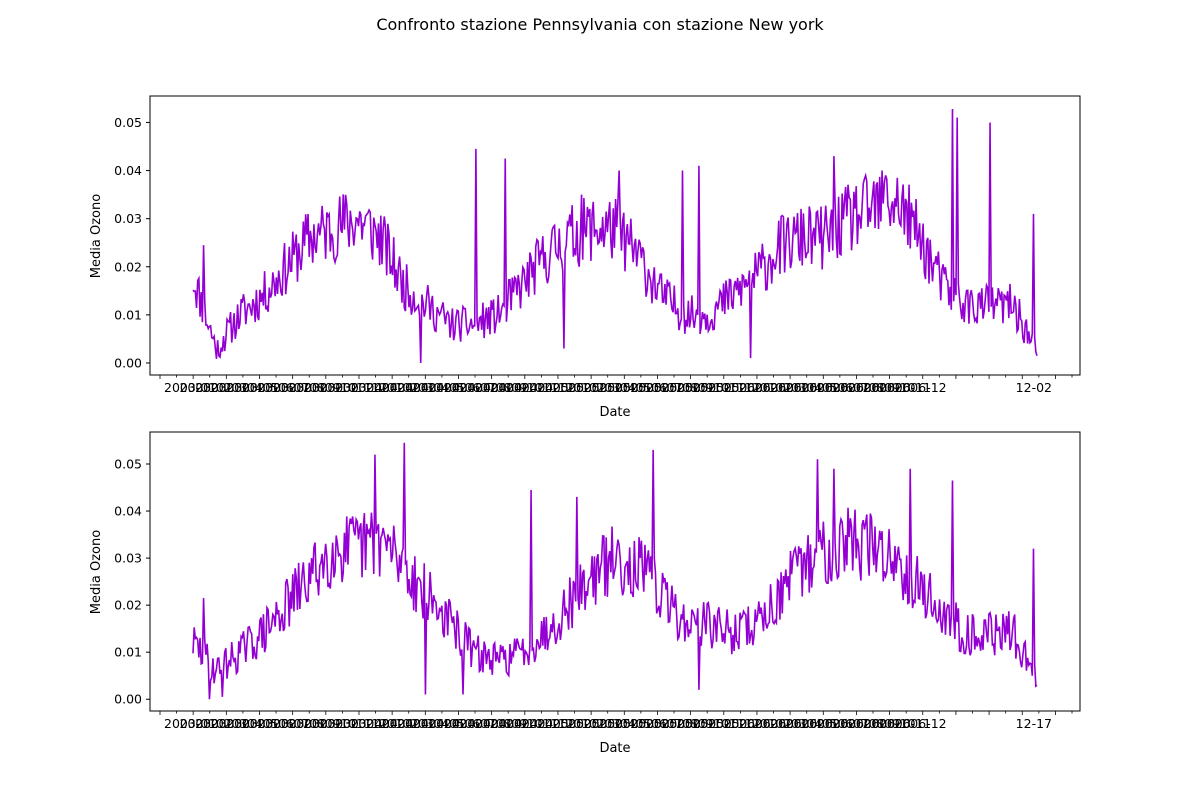 This screenshot has height=800, width=1200. Describe the element at coordinates (858, 723) in the screenshot. I see `x-tick-label: 2006-08` at that location.